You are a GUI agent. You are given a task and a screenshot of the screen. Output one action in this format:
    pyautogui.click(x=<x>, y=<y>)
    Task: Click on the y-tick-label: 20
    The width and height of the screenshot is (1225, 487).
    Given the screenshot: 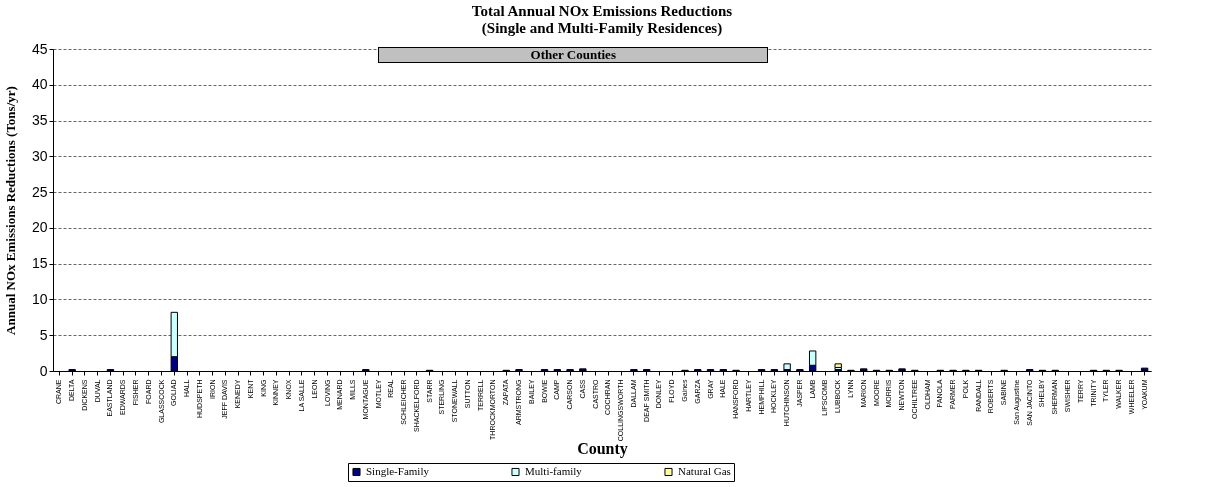 What is the action you would take?
    pyautogui.click(x=39, y=227)
    